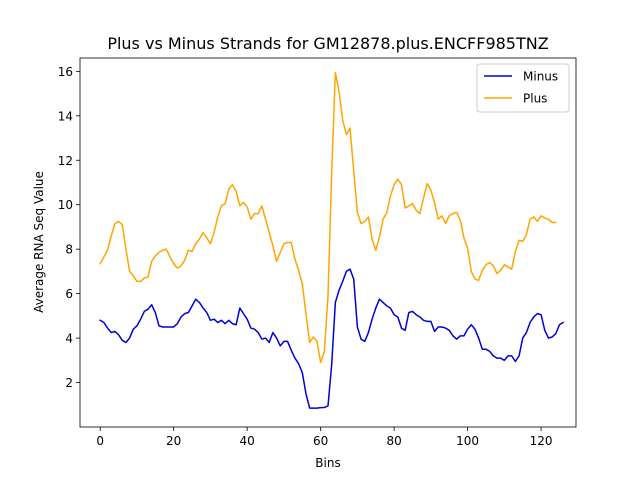  I want to click on y-tick-label: 16, so click(65, 72).